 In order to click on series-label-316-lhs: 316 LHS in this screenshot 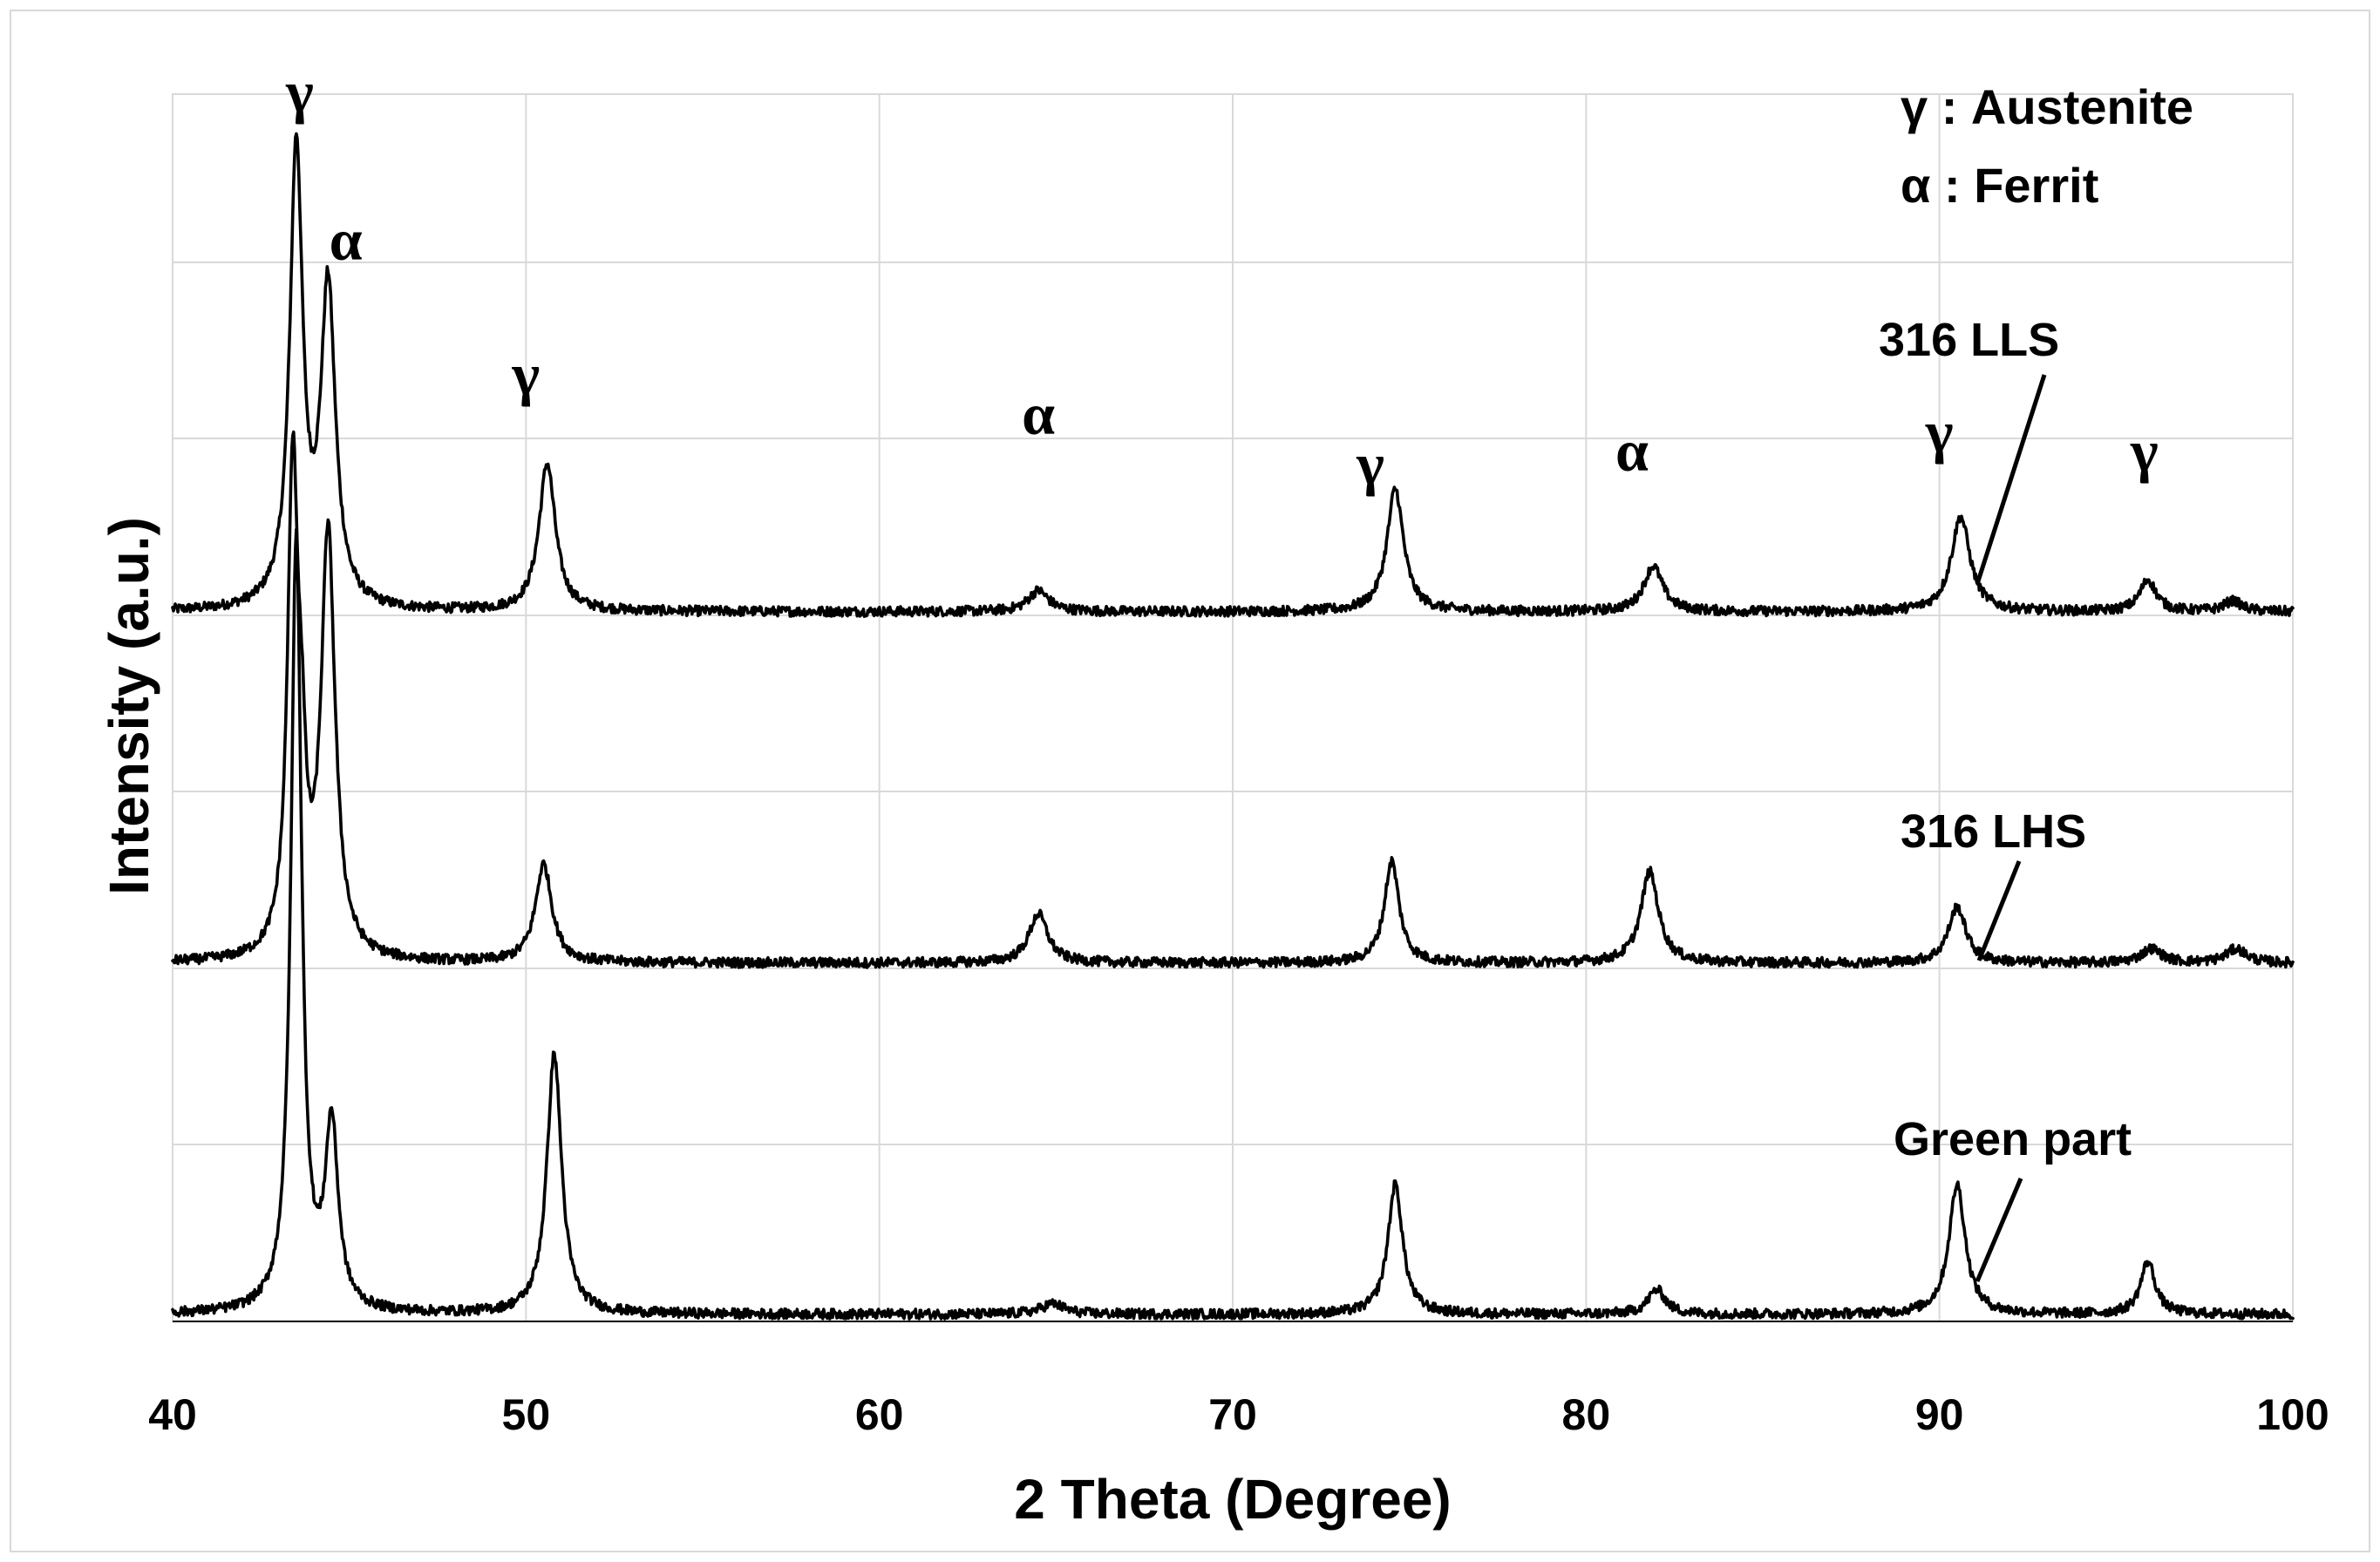, I will do `click(1993, 832)`.